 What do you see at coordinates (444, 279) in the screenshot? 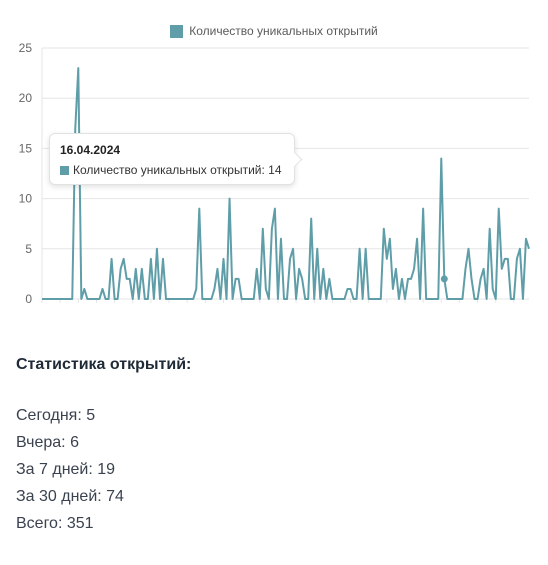
I see `highlighted-point` at bounding box center [444, 279].